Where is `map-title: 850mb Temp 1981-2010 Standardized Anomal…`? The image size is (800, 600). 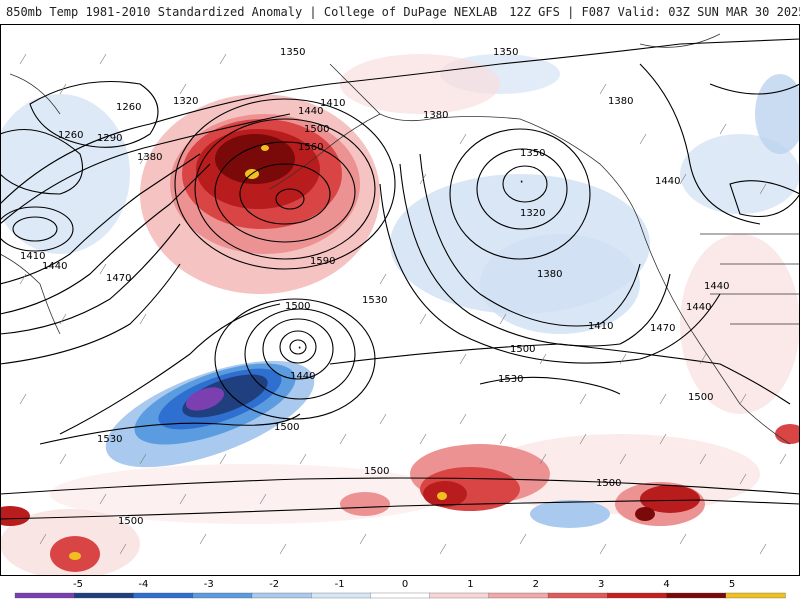
map-title: 850mb Temp 1981-2010 Standardized Anomal… is located at coordinates (252, 12).